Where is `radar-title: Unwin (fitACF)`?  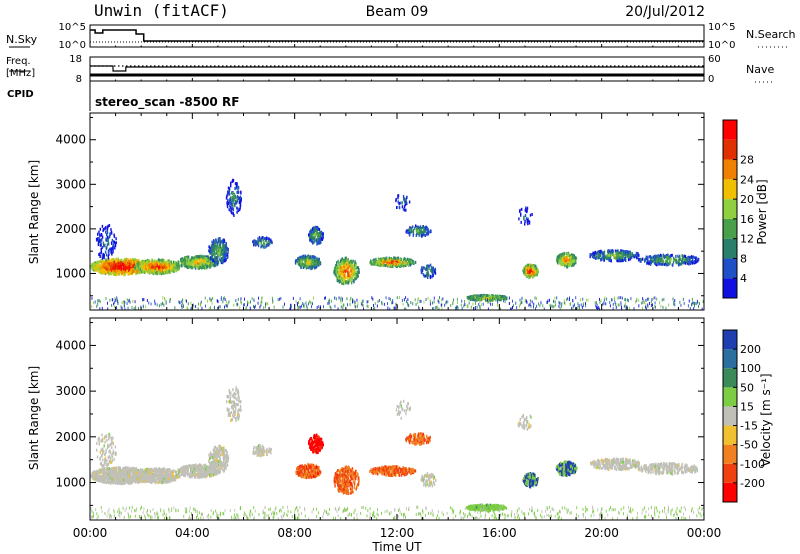
radar-title: Unwin (fitACF) is located at coordinates (161, 10).